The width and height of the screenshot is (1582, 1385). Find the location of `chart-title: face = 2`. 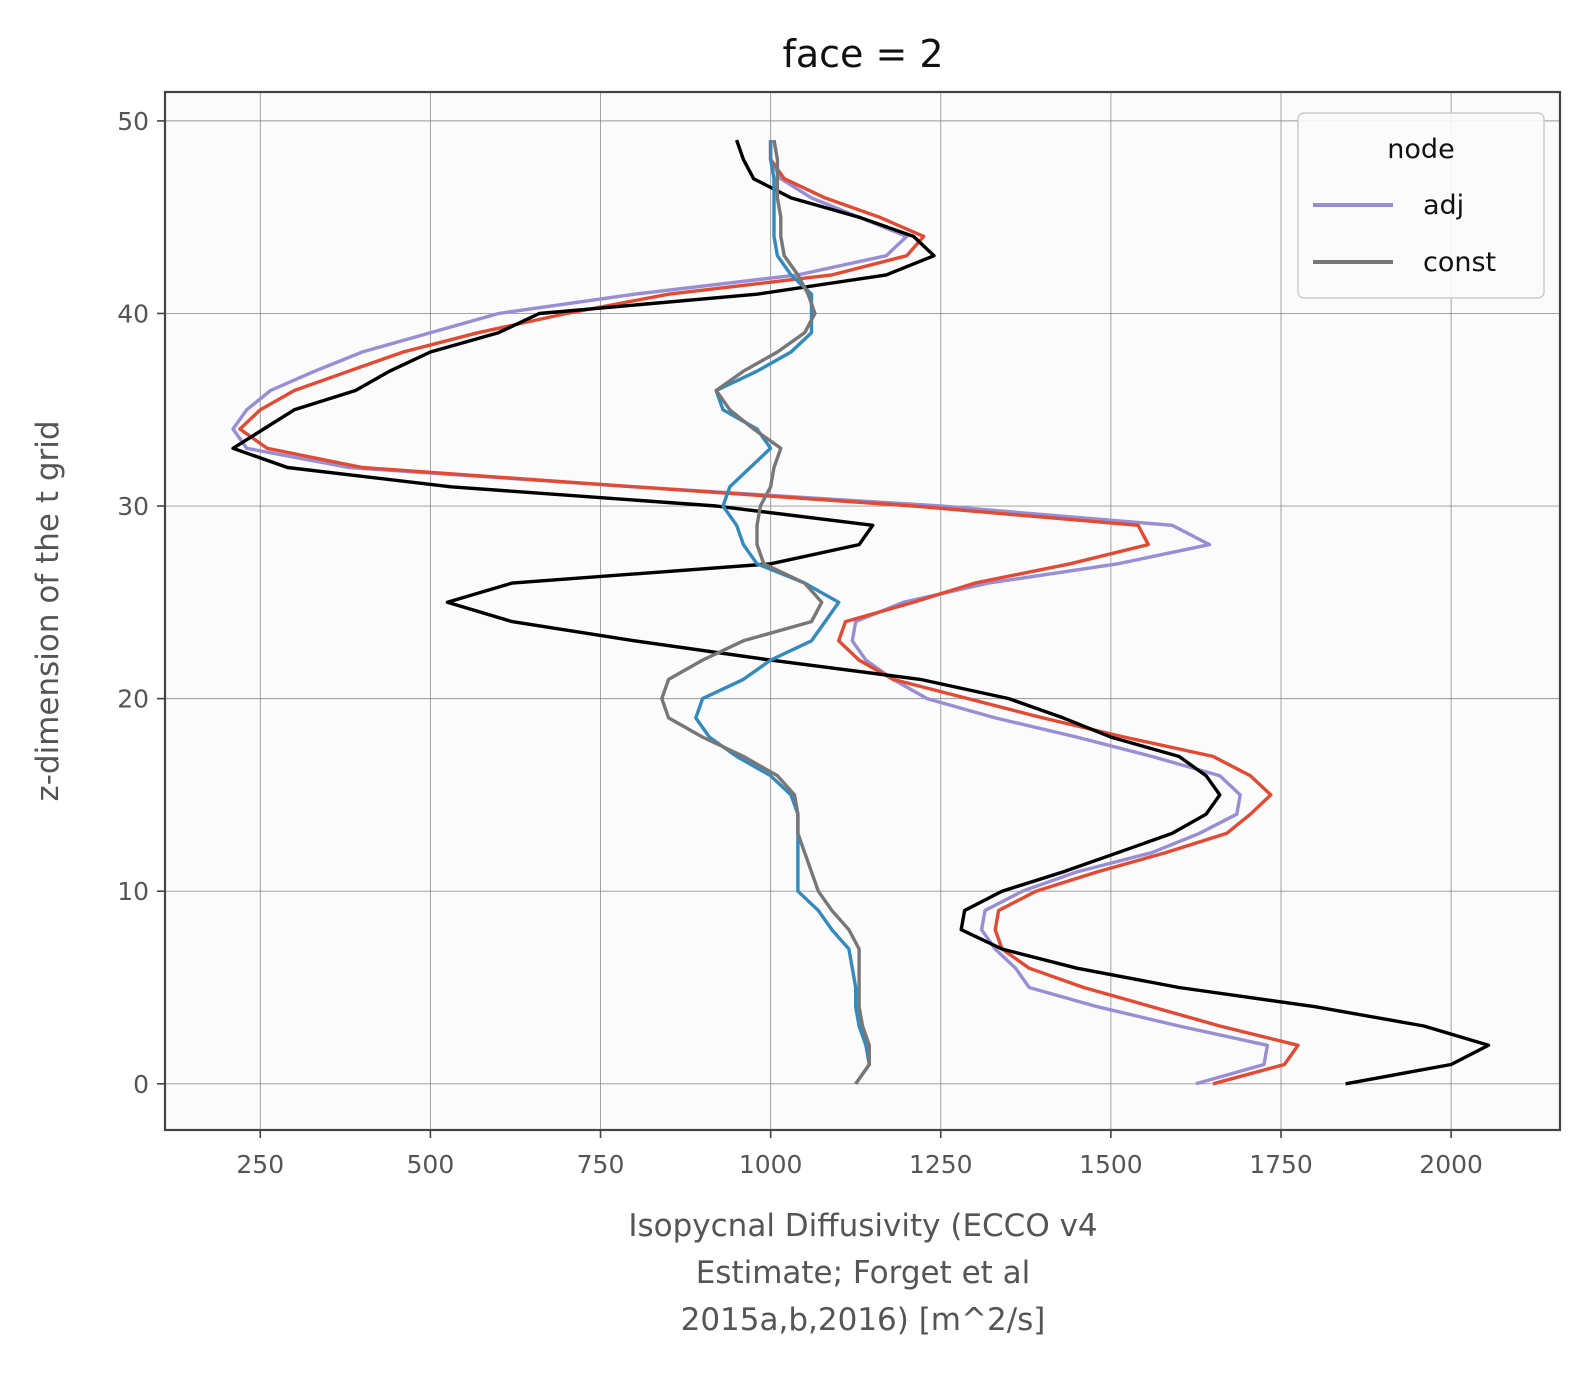

chart-title: face = 2 is located at coordinates (862, 54).